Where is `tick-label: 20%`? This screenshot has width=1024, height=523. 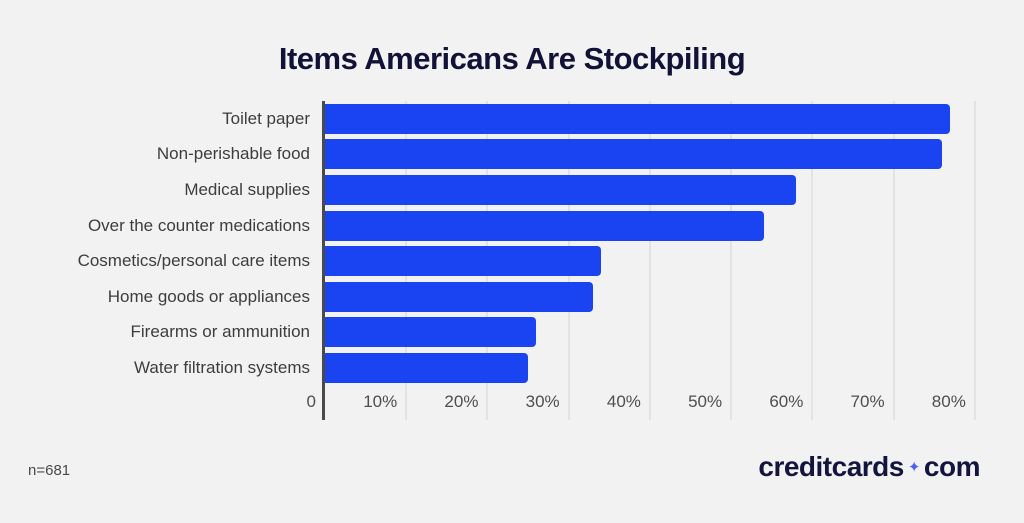 tick-label: 20% is located at coordinates (461, 401).